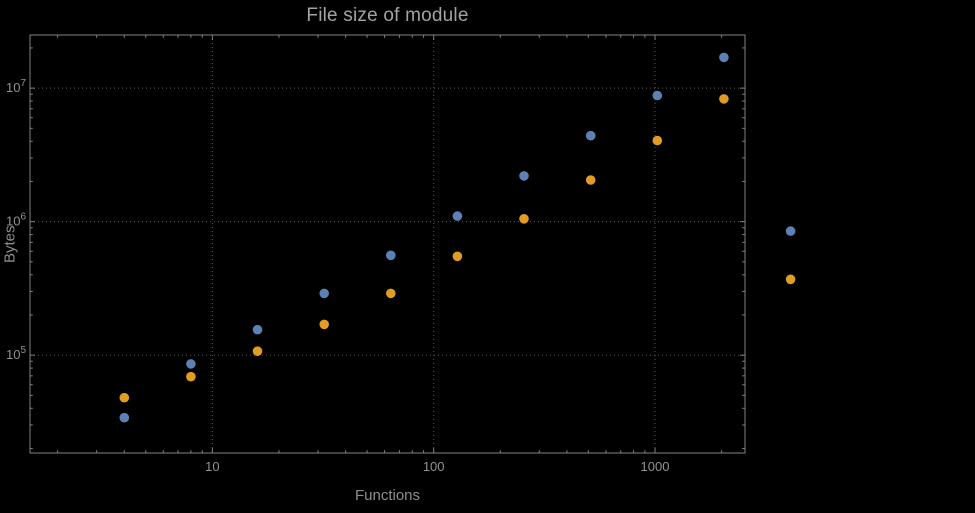 This screenshot has height=513, width=975. Describe the element at coordinates (16, 86) in the screenshot. I see `y-tick-label: 10⁷` at that location.